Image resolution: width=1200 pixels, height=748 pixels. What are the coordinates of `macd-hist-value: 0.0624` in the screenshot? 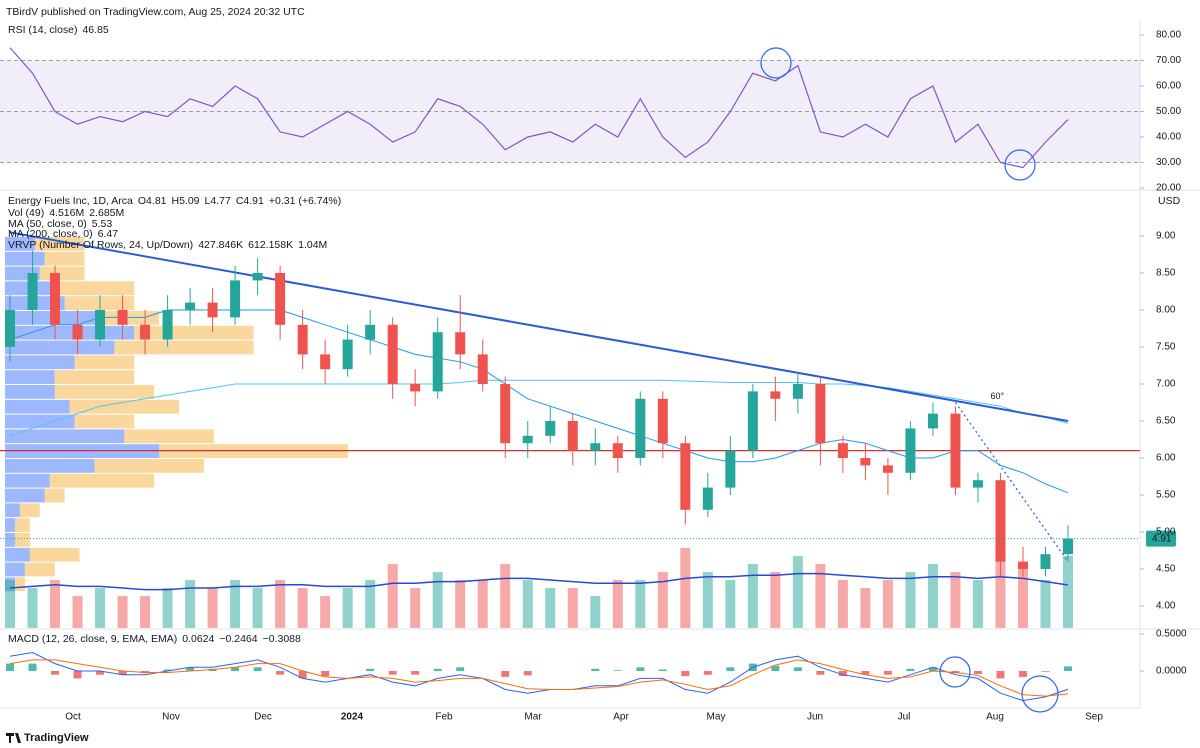 It's located at (198, 639).